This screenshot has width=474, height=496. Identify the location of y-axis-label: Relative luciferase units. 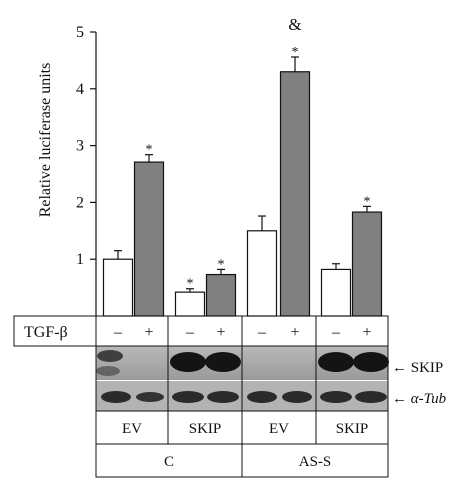
(45, 140).